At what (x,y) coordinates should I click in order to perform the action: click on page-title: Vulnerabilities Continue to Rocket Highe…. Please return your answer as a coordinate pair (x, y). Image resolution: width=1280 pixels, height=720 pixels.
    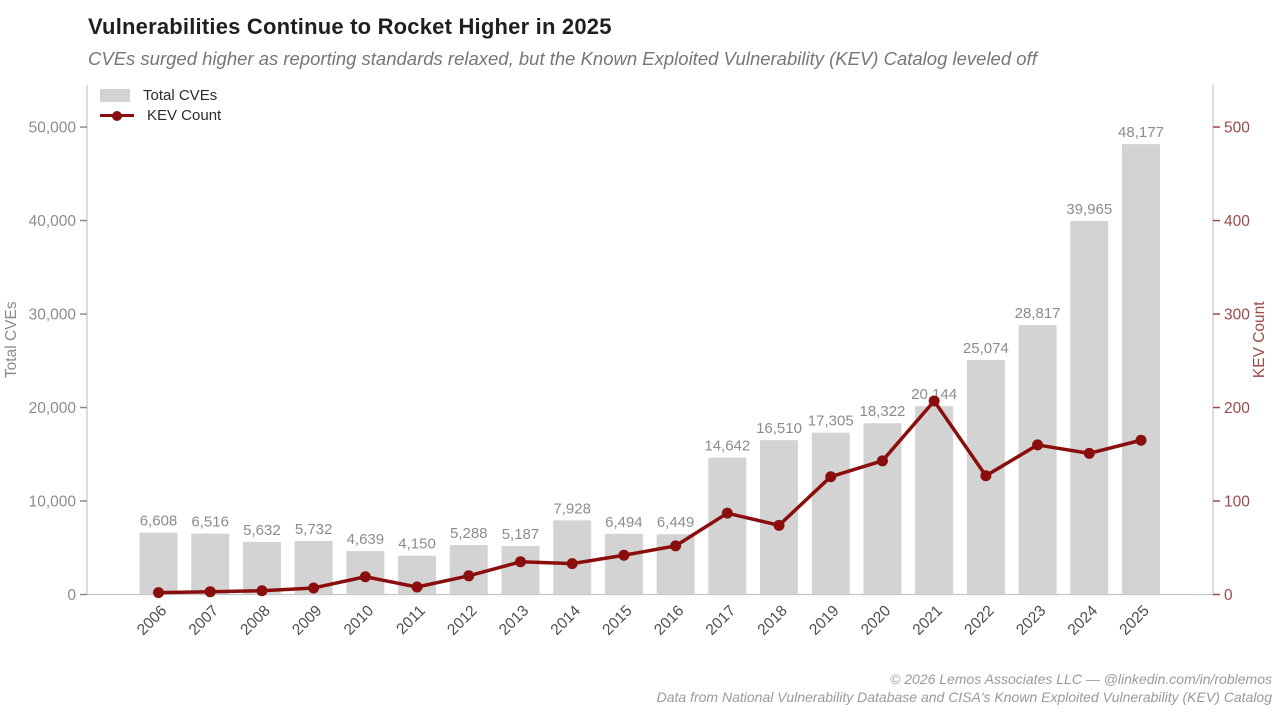
    Looking at the image, I should click on (350, 26).